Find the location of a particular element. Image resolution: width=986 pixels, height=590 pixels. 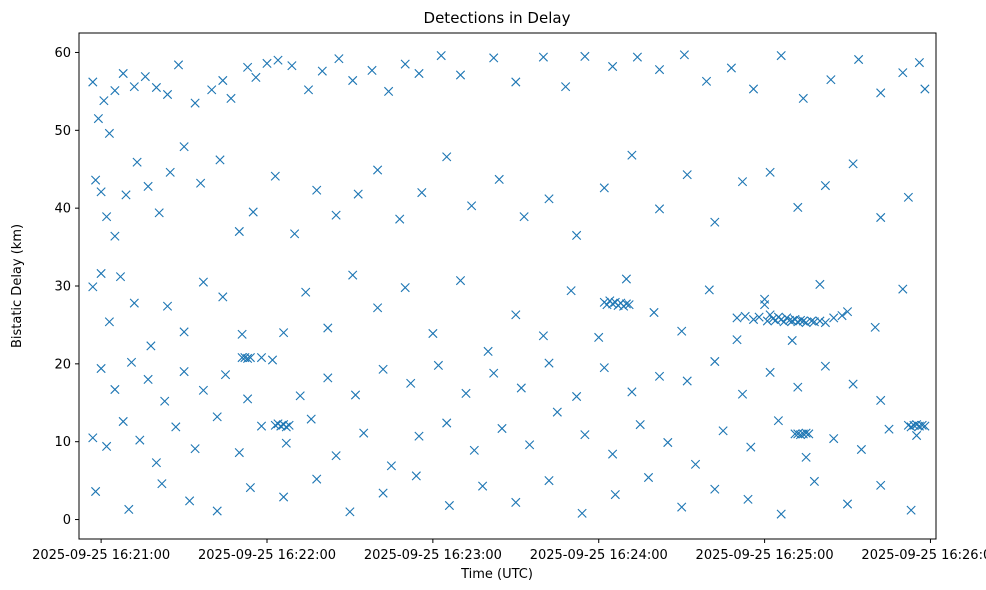

x-tick-label: 2025-09-25 16:24:00 is located at coordinates (599, 555).